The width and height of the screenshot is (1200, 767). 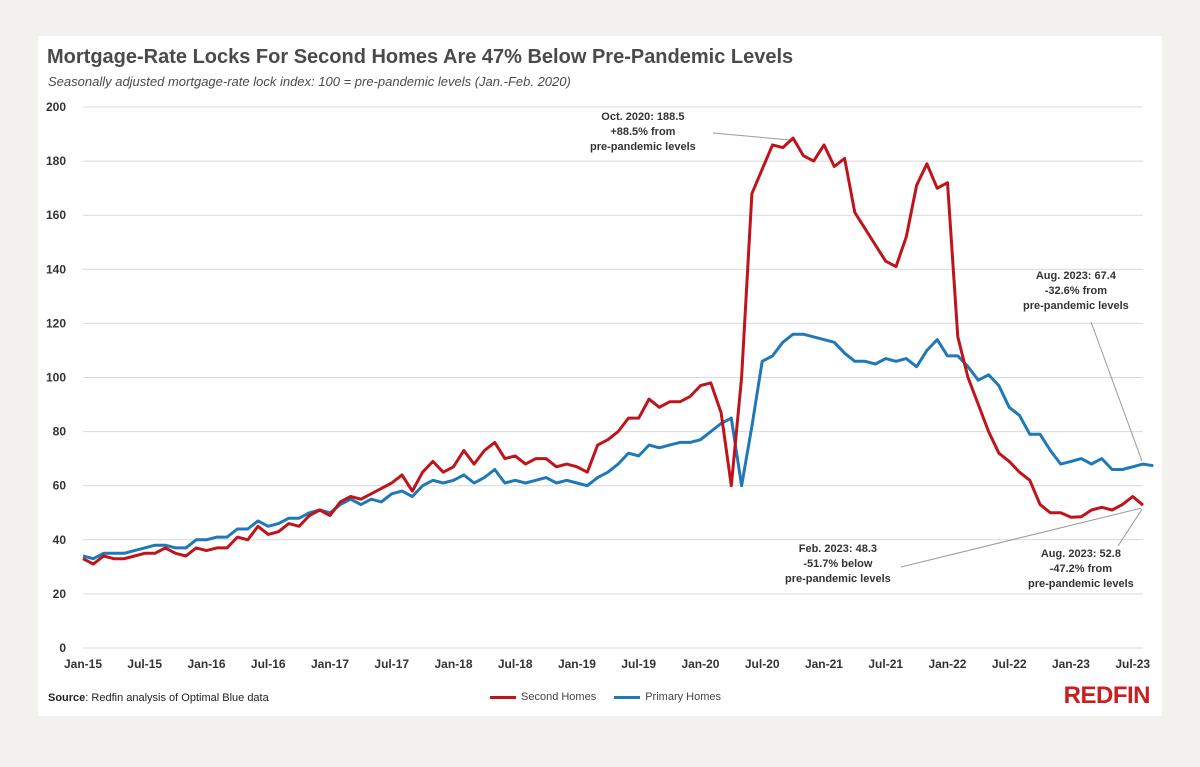 I want to click on leader-feb-2023, so click(x=1021, y=537).